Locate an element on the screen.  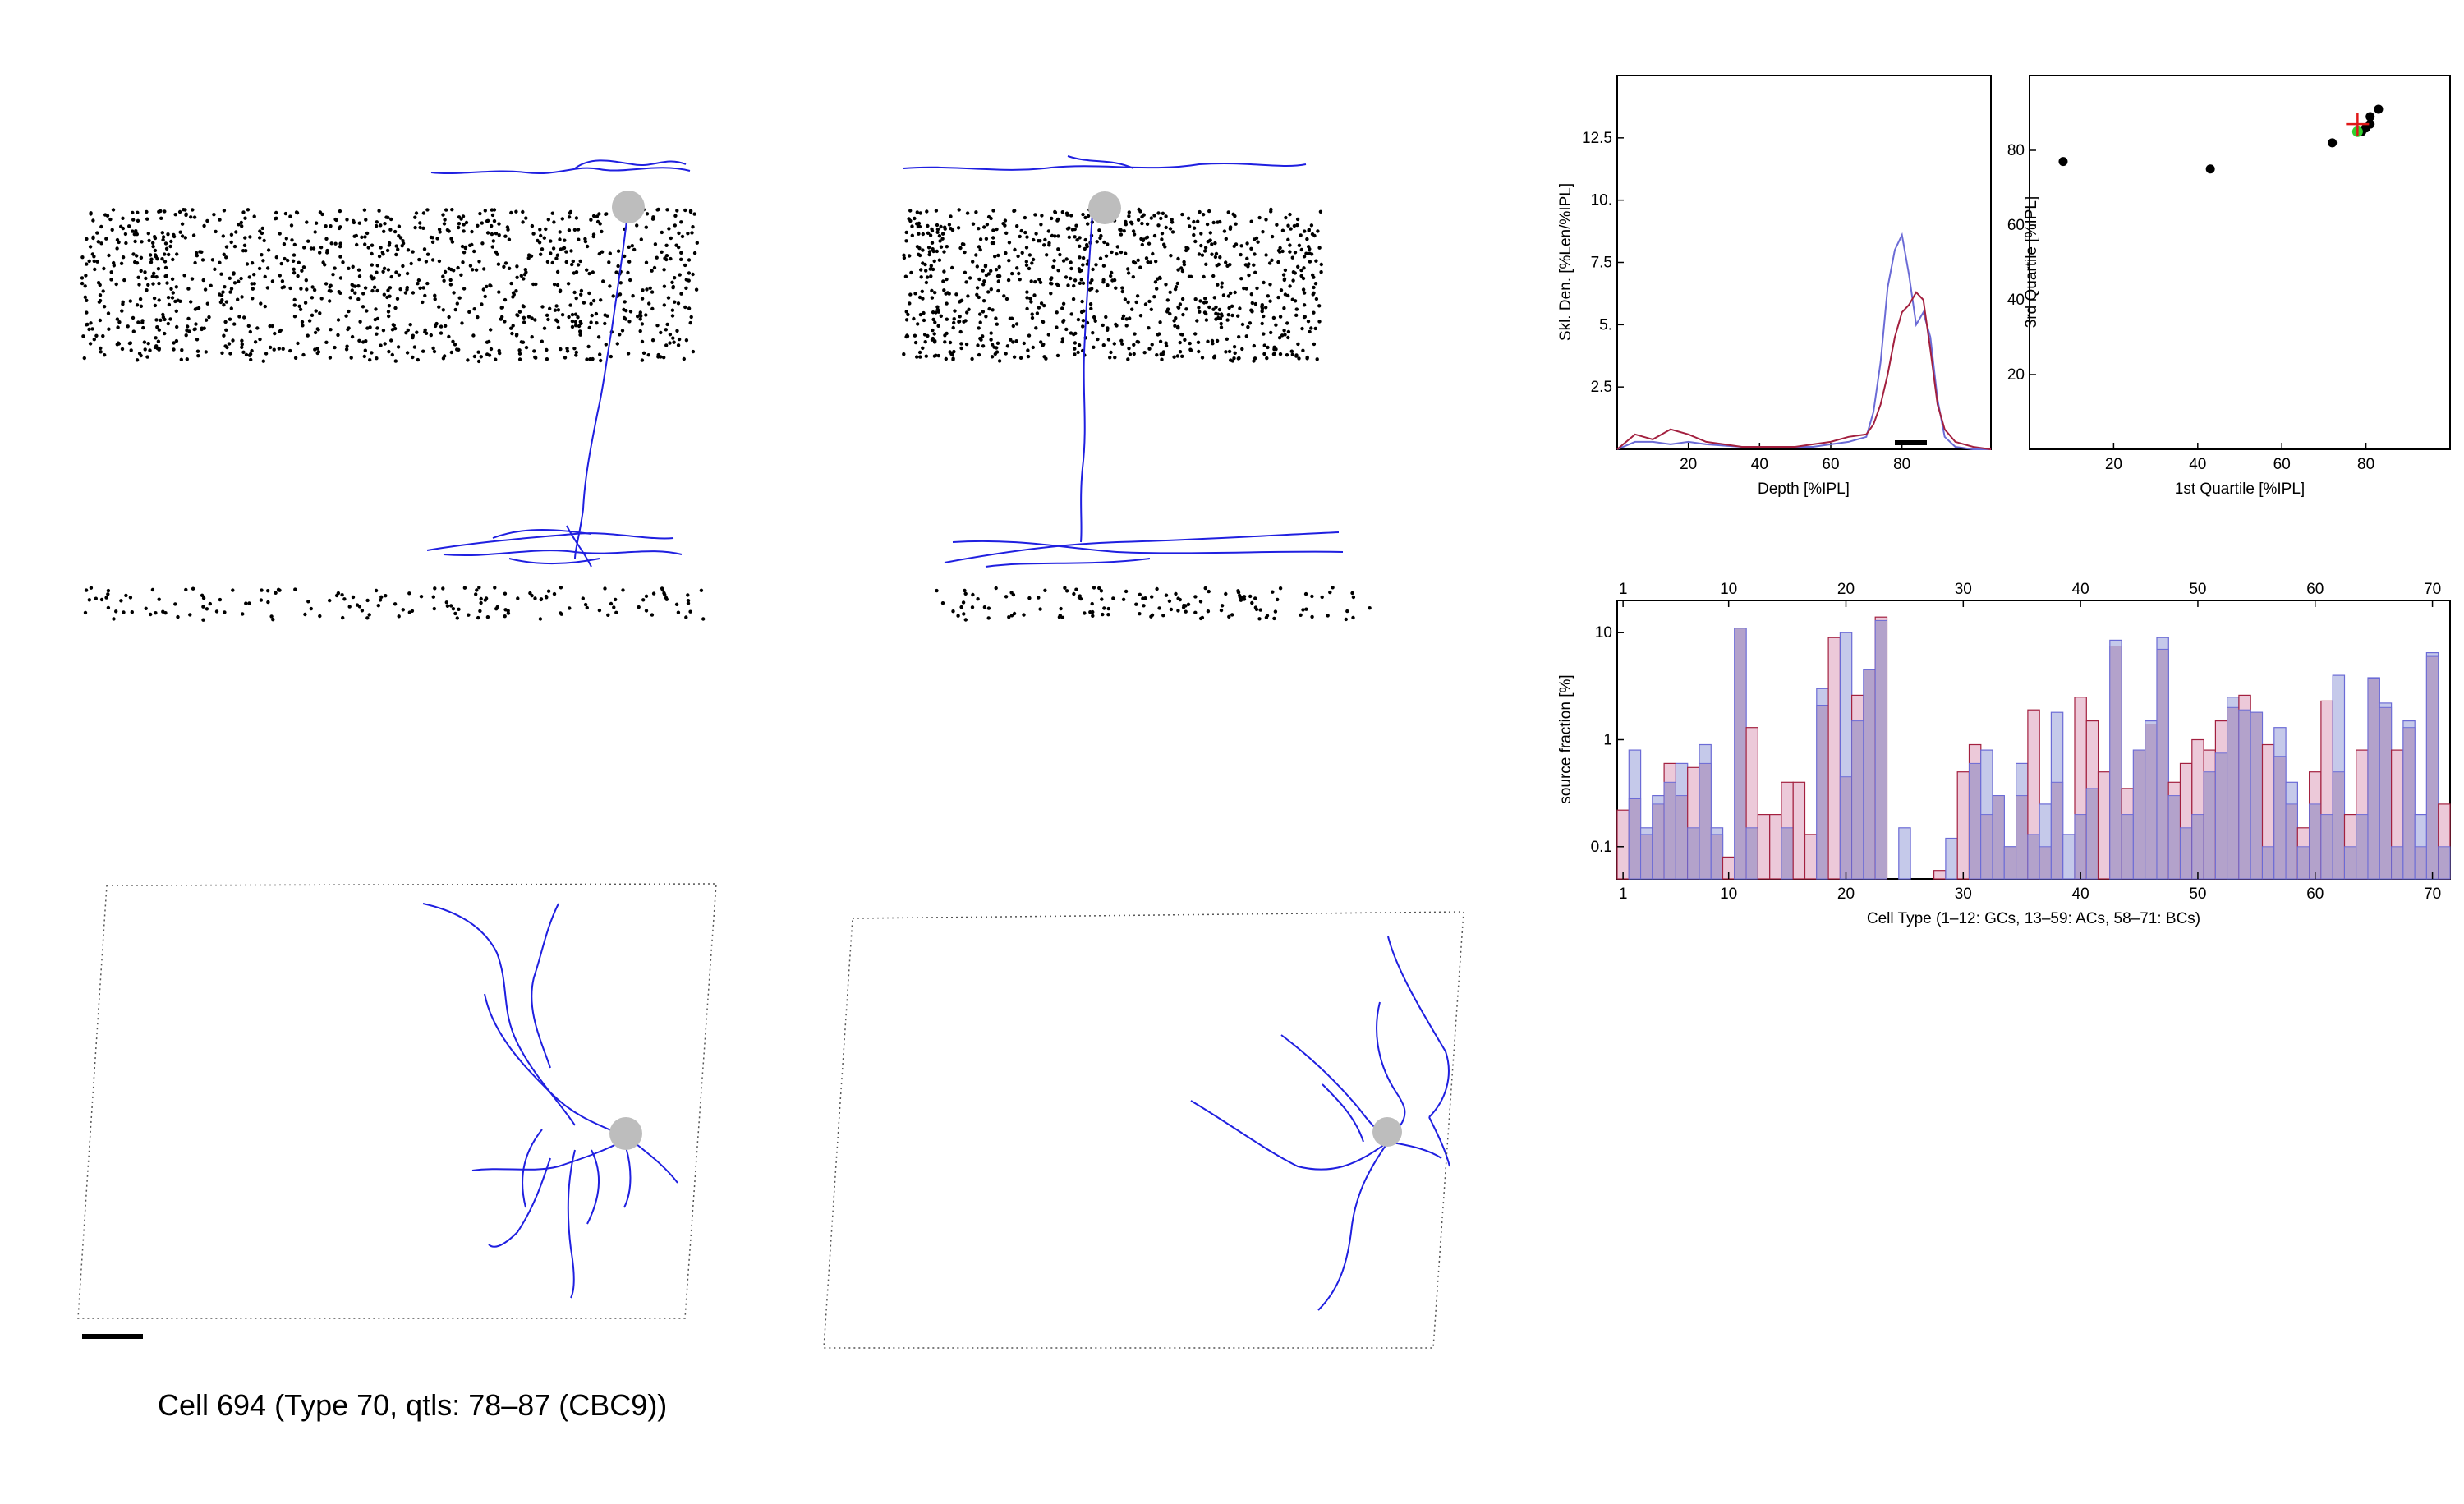
x-tick-label-top: 1 is located at coordinates (1623, 589).